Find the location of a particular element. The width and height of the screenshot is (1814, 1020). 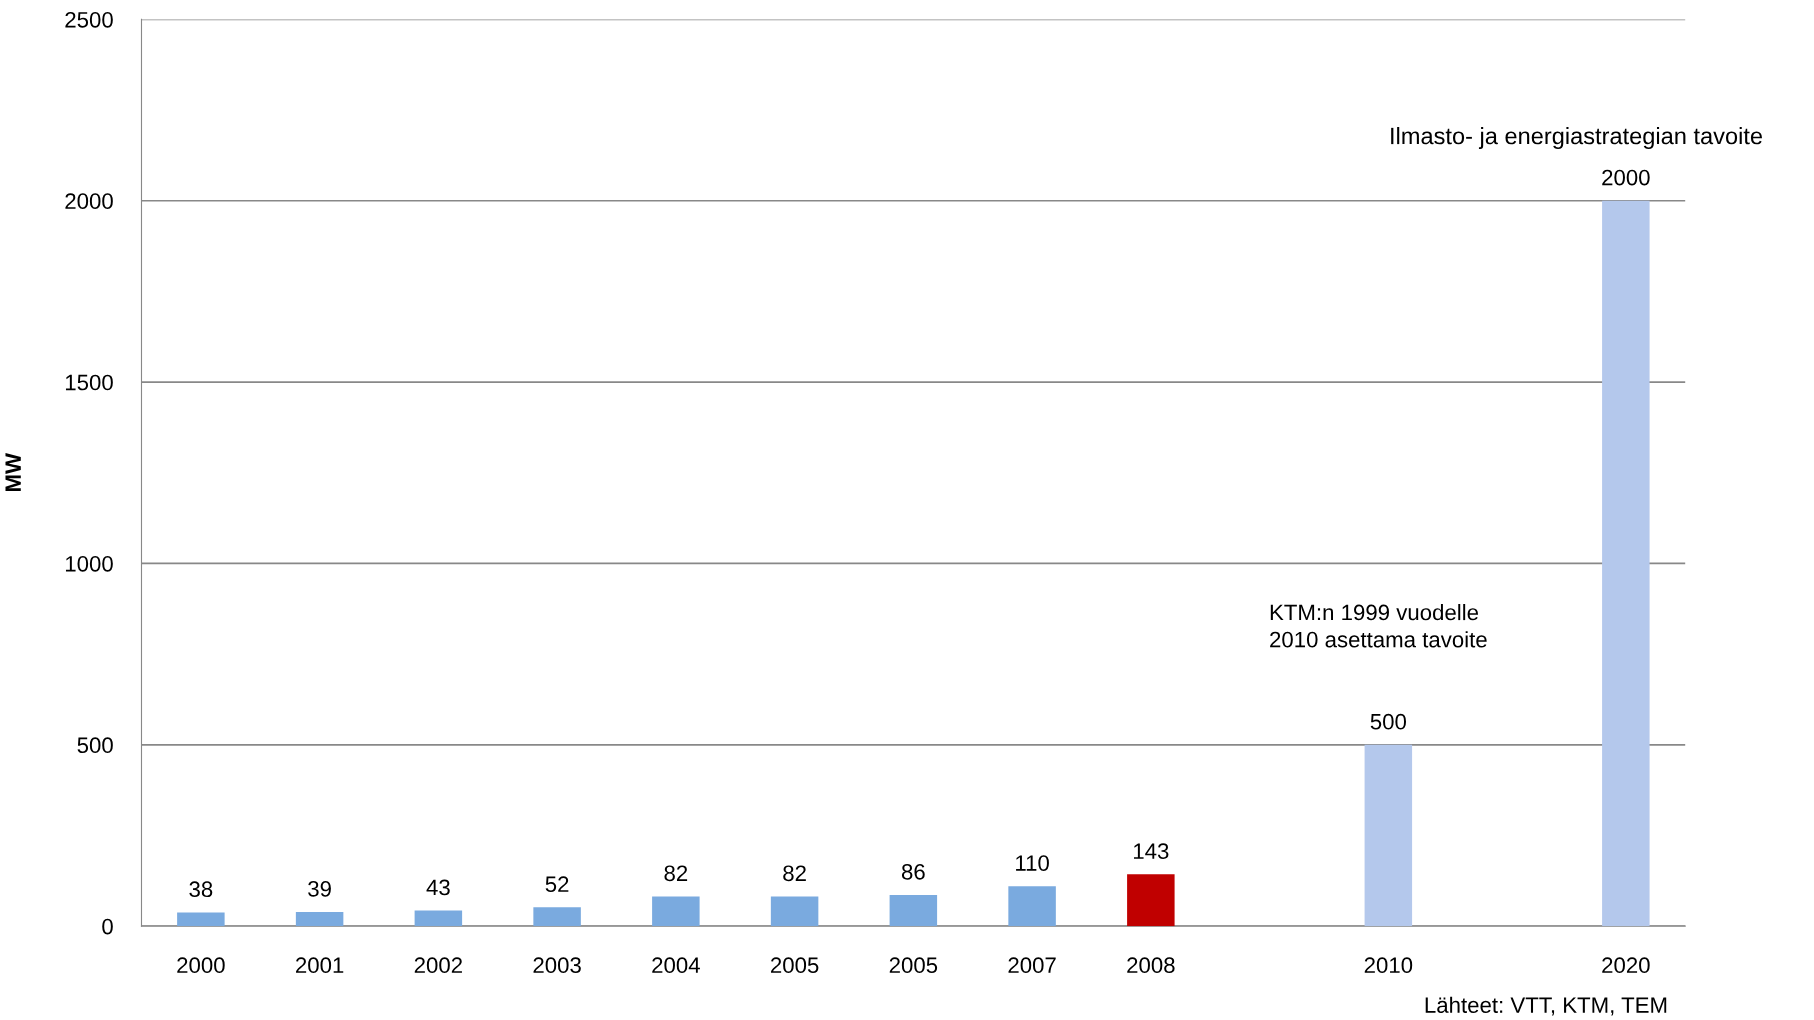

x-tick-label: 2008 is located at coordinates (1151, 965).